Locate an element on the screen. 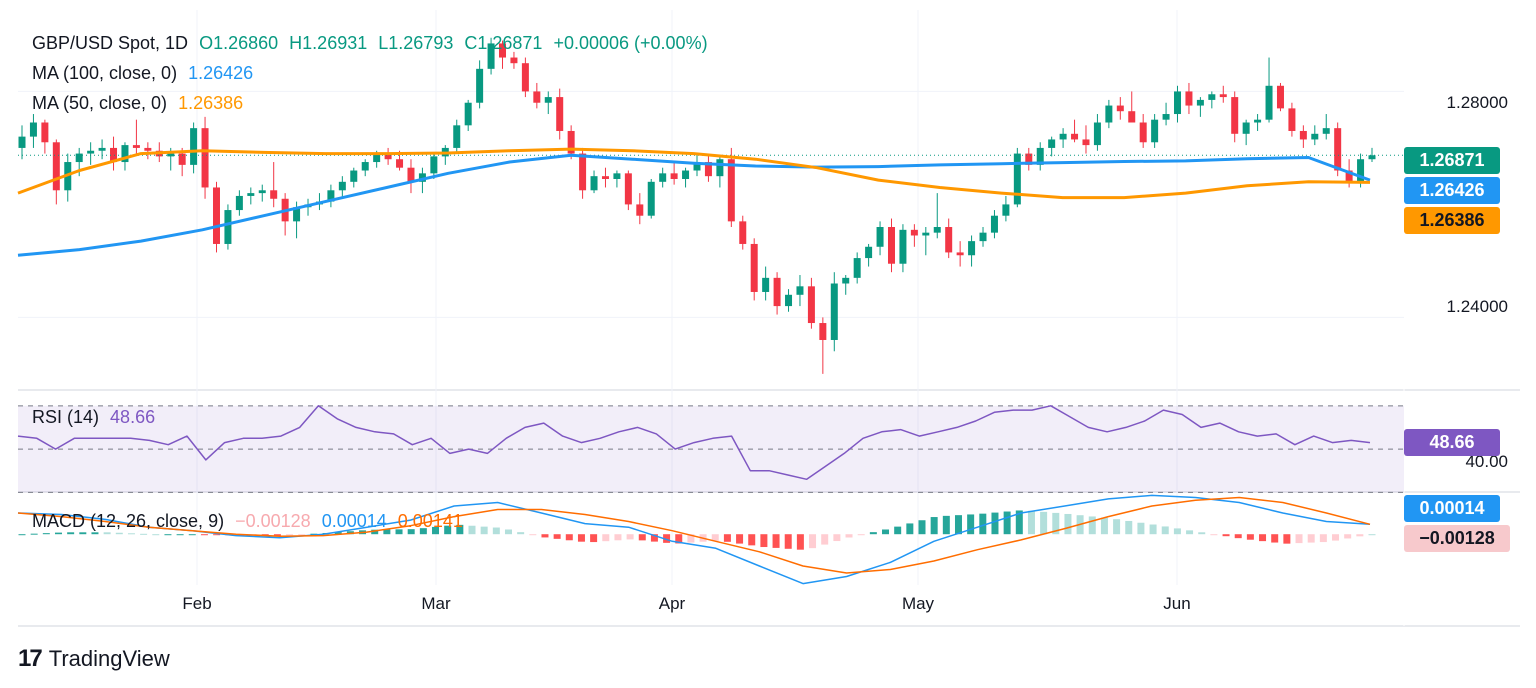 The width and height of the screenshot is (1536, 688). x-tick-label: Feb is located at coordinates (197, 603).